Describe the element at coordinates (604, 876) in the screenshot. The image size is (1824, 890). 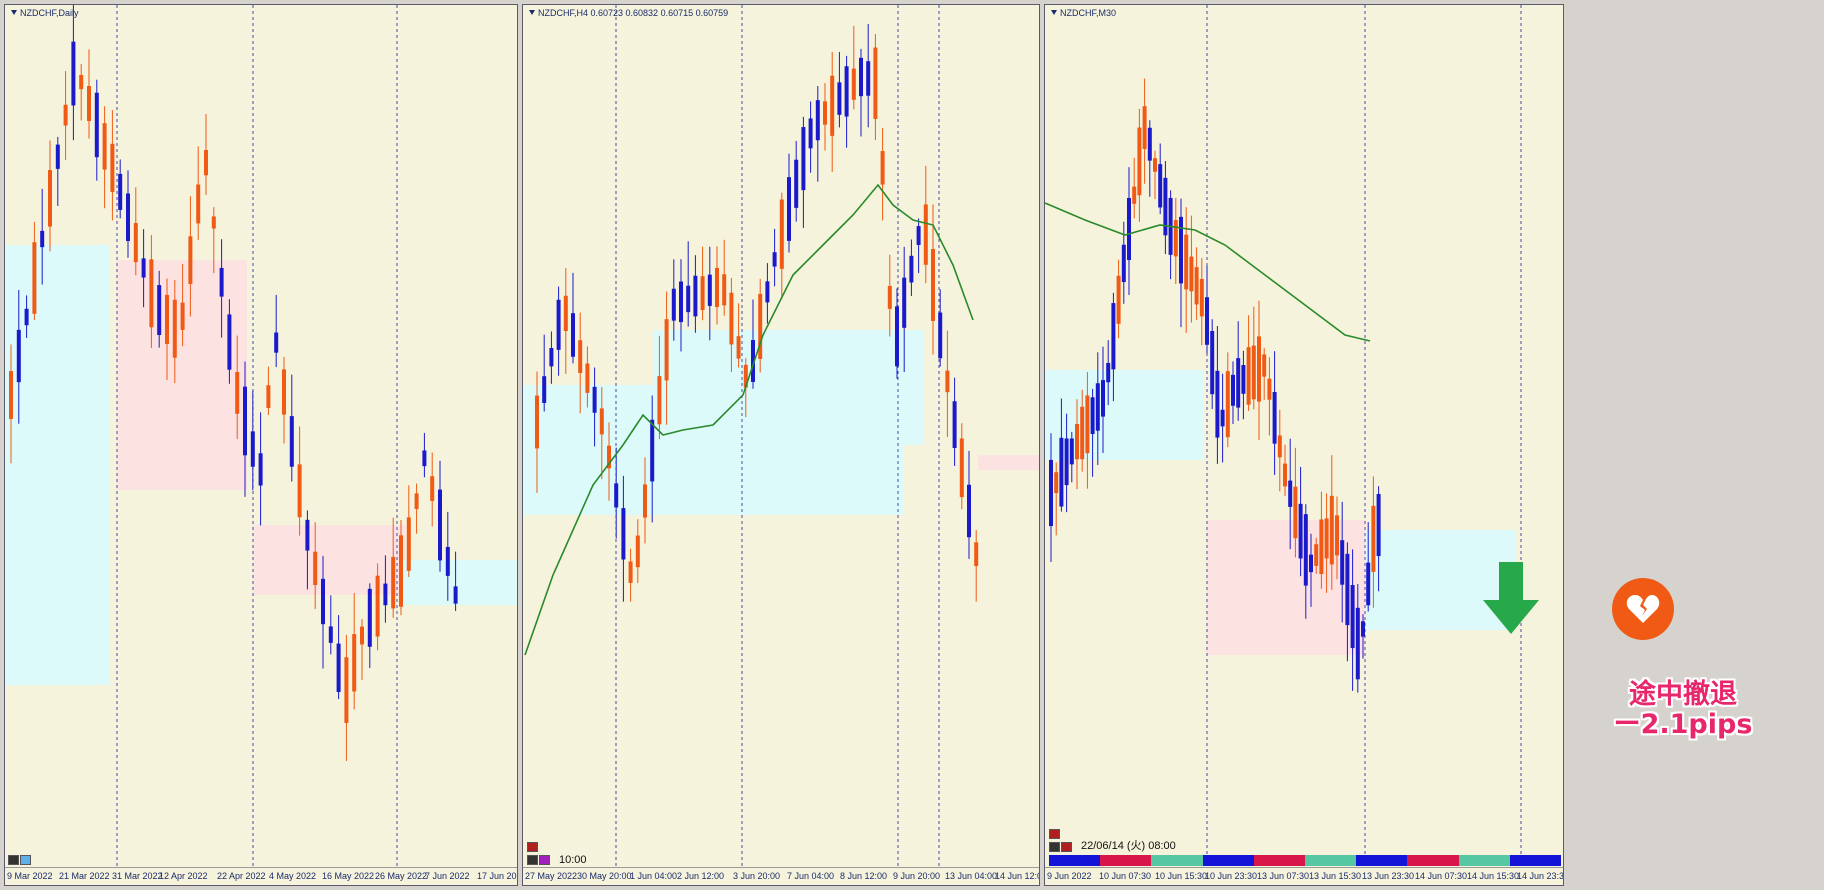
I see `time-tick-label: 30 May 20:00` at that location.